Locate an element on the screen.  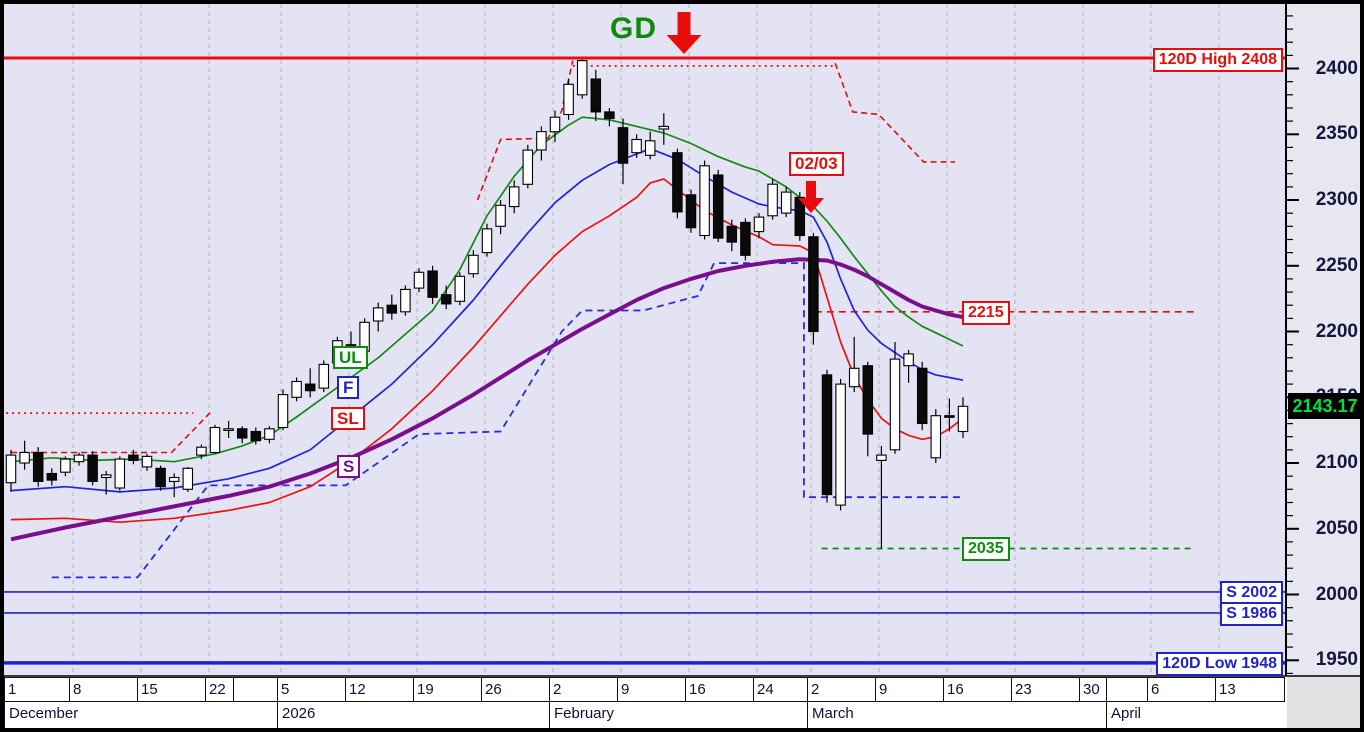
week-cell-24: 24 is located at coordinates (780, 689).